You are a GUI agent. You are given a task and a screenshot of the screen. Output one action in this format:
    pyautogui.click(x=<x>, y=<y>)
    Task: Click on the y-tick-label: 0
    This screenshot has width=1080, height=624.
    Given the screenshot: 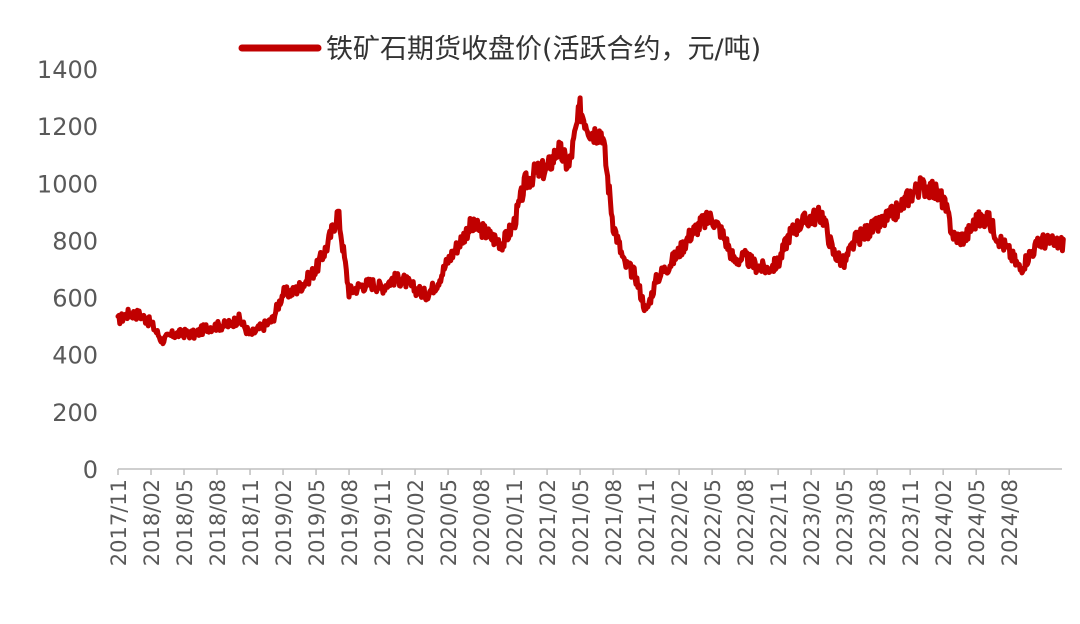 What is the action you would take?
    pyautogui.click(x=90, y=470)
    